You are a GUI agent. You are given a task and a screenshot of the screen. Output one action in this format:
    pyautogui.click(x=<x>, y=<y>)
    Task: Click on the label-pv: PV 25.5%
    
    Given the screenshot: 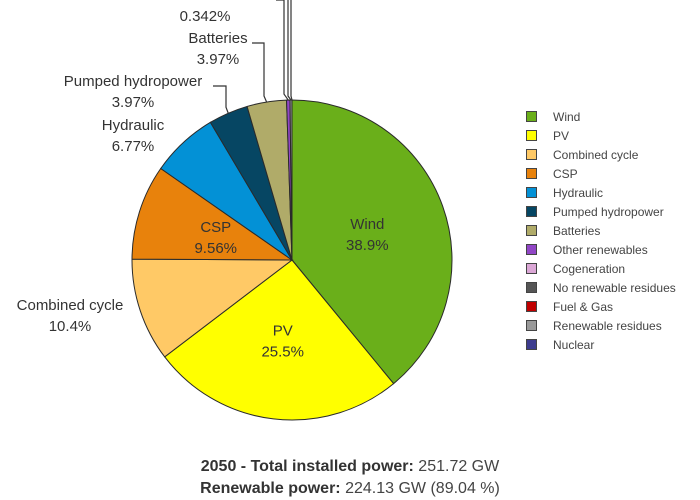 What is the action you would take?
    pyautogui.click(x=282, y=341)
    